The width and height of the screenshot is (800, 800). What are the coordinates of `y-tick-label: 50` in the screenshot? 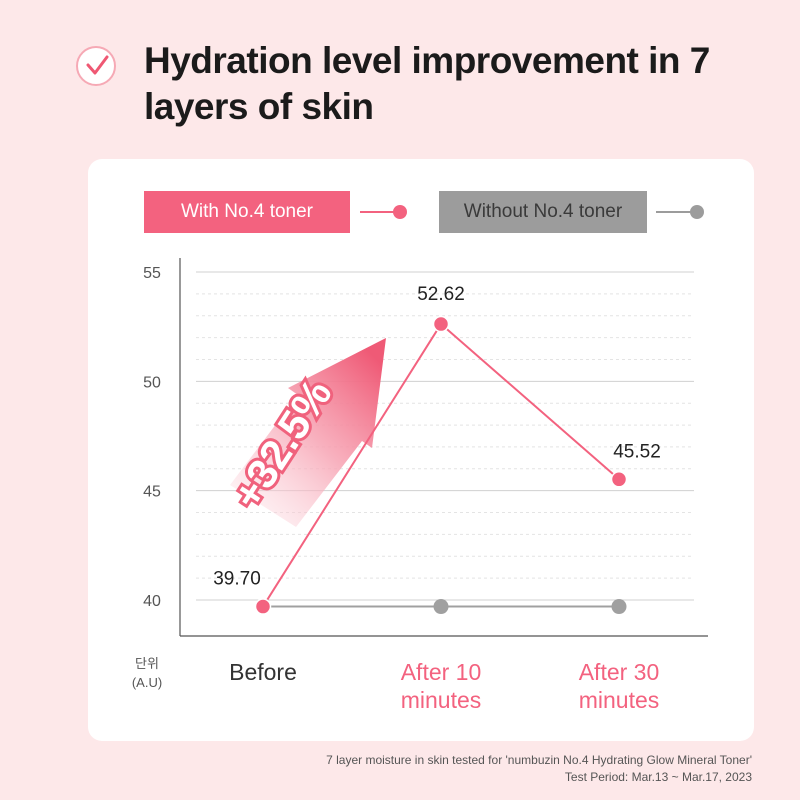 It's located at (152, 382).